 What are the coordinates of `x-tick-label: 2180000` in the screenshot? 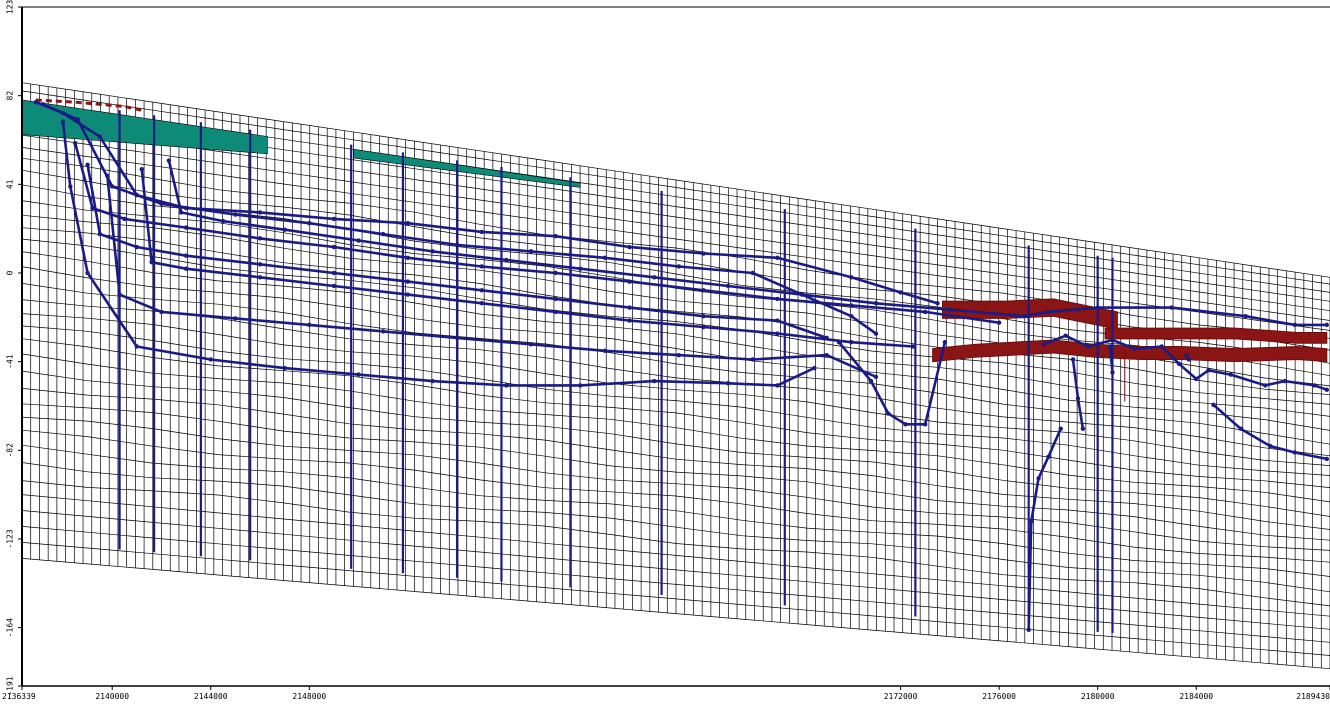 It's located at (1098, 696).